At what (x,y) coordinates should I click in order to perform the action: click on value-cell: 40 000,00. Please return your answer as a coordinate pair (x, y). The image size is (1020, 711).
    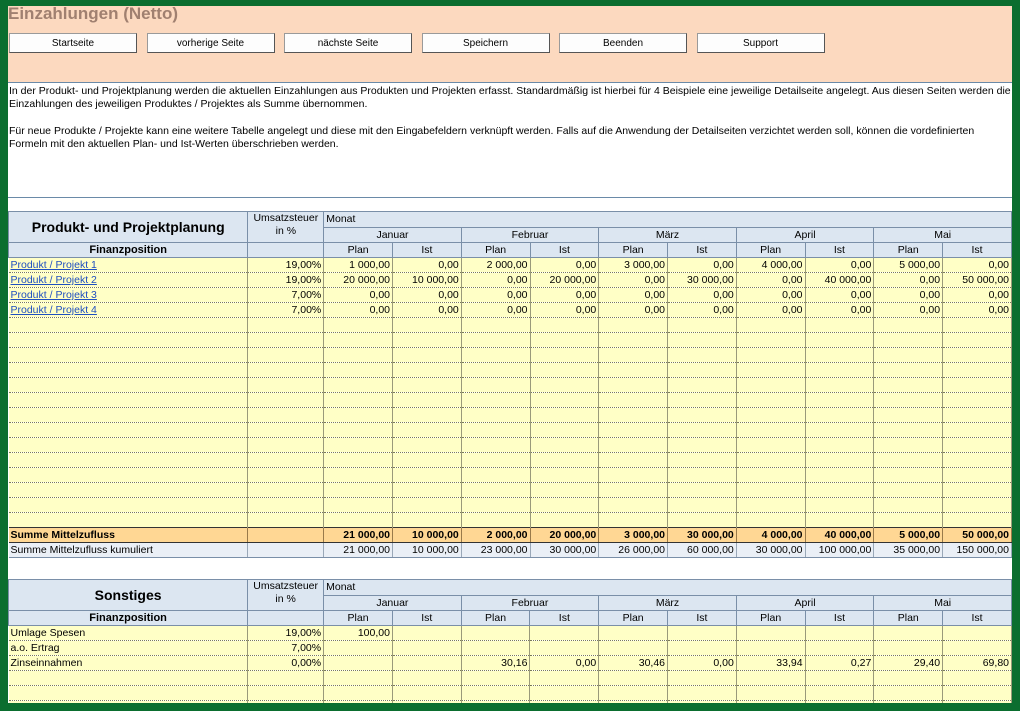
    Looking at the image, I should click on (840, 280).